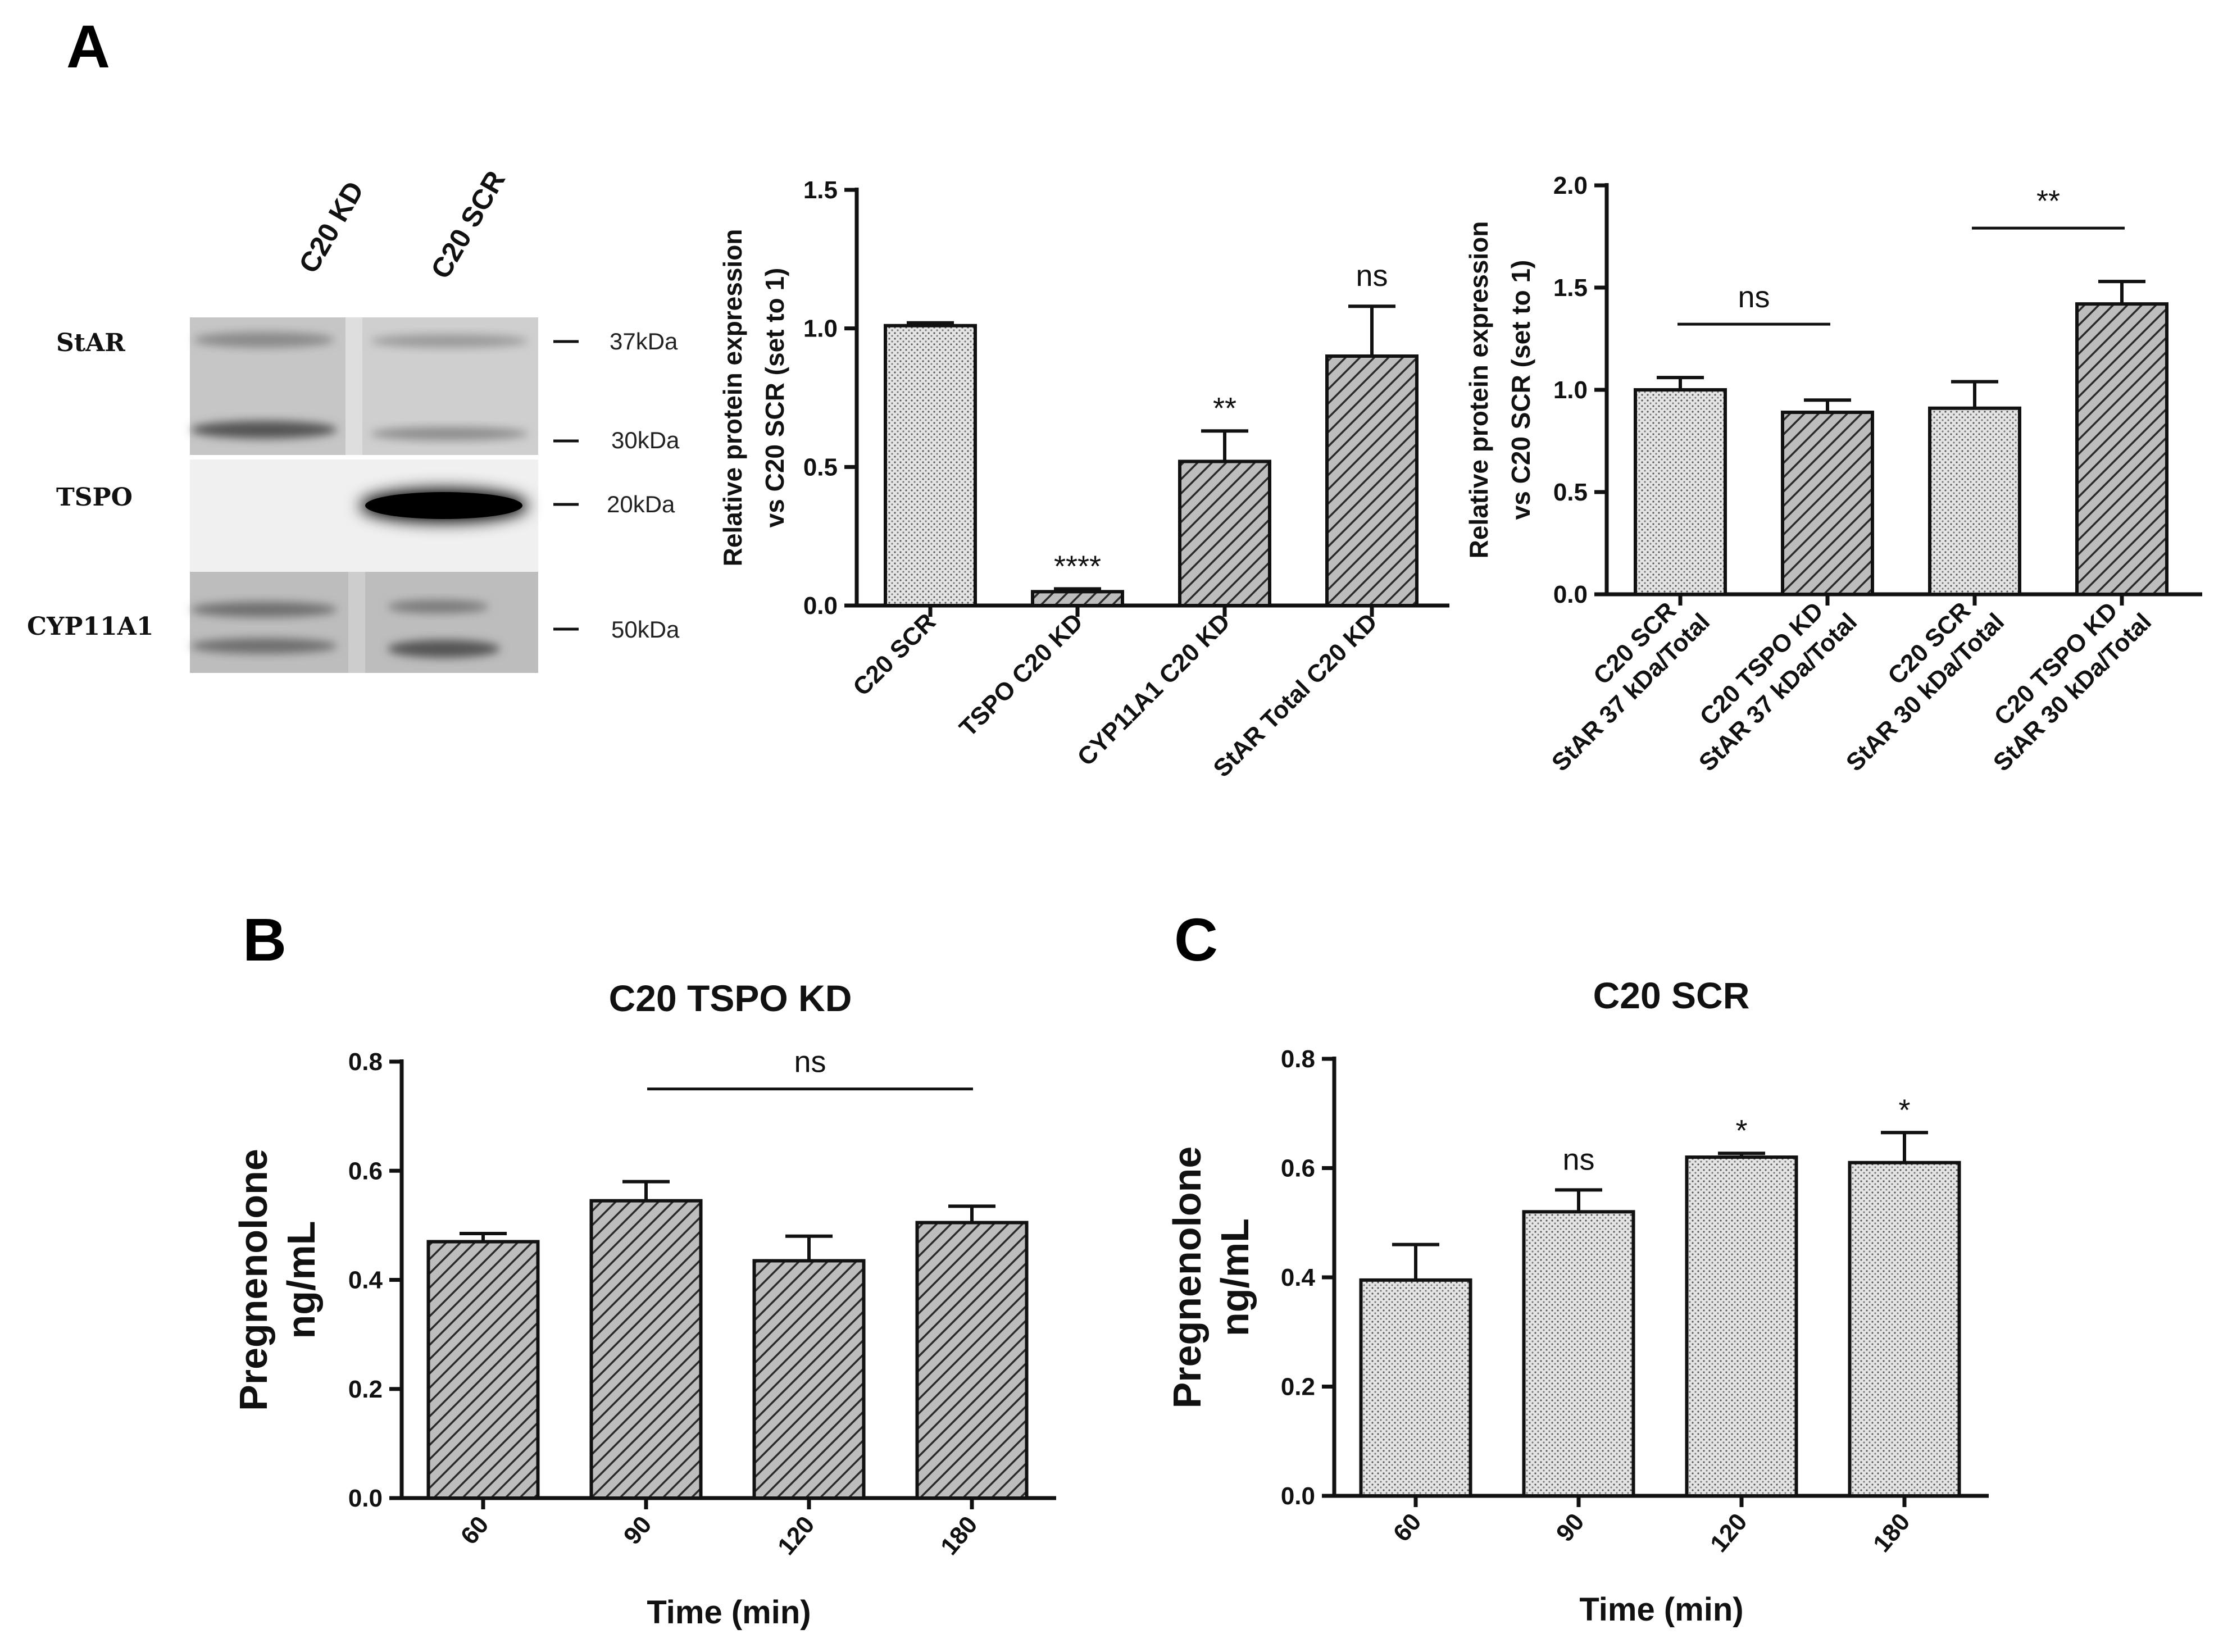 This screenshot has height=1652, width=2214. I want to click on chart-title: C20 TSPO KD, so click(730, 998).